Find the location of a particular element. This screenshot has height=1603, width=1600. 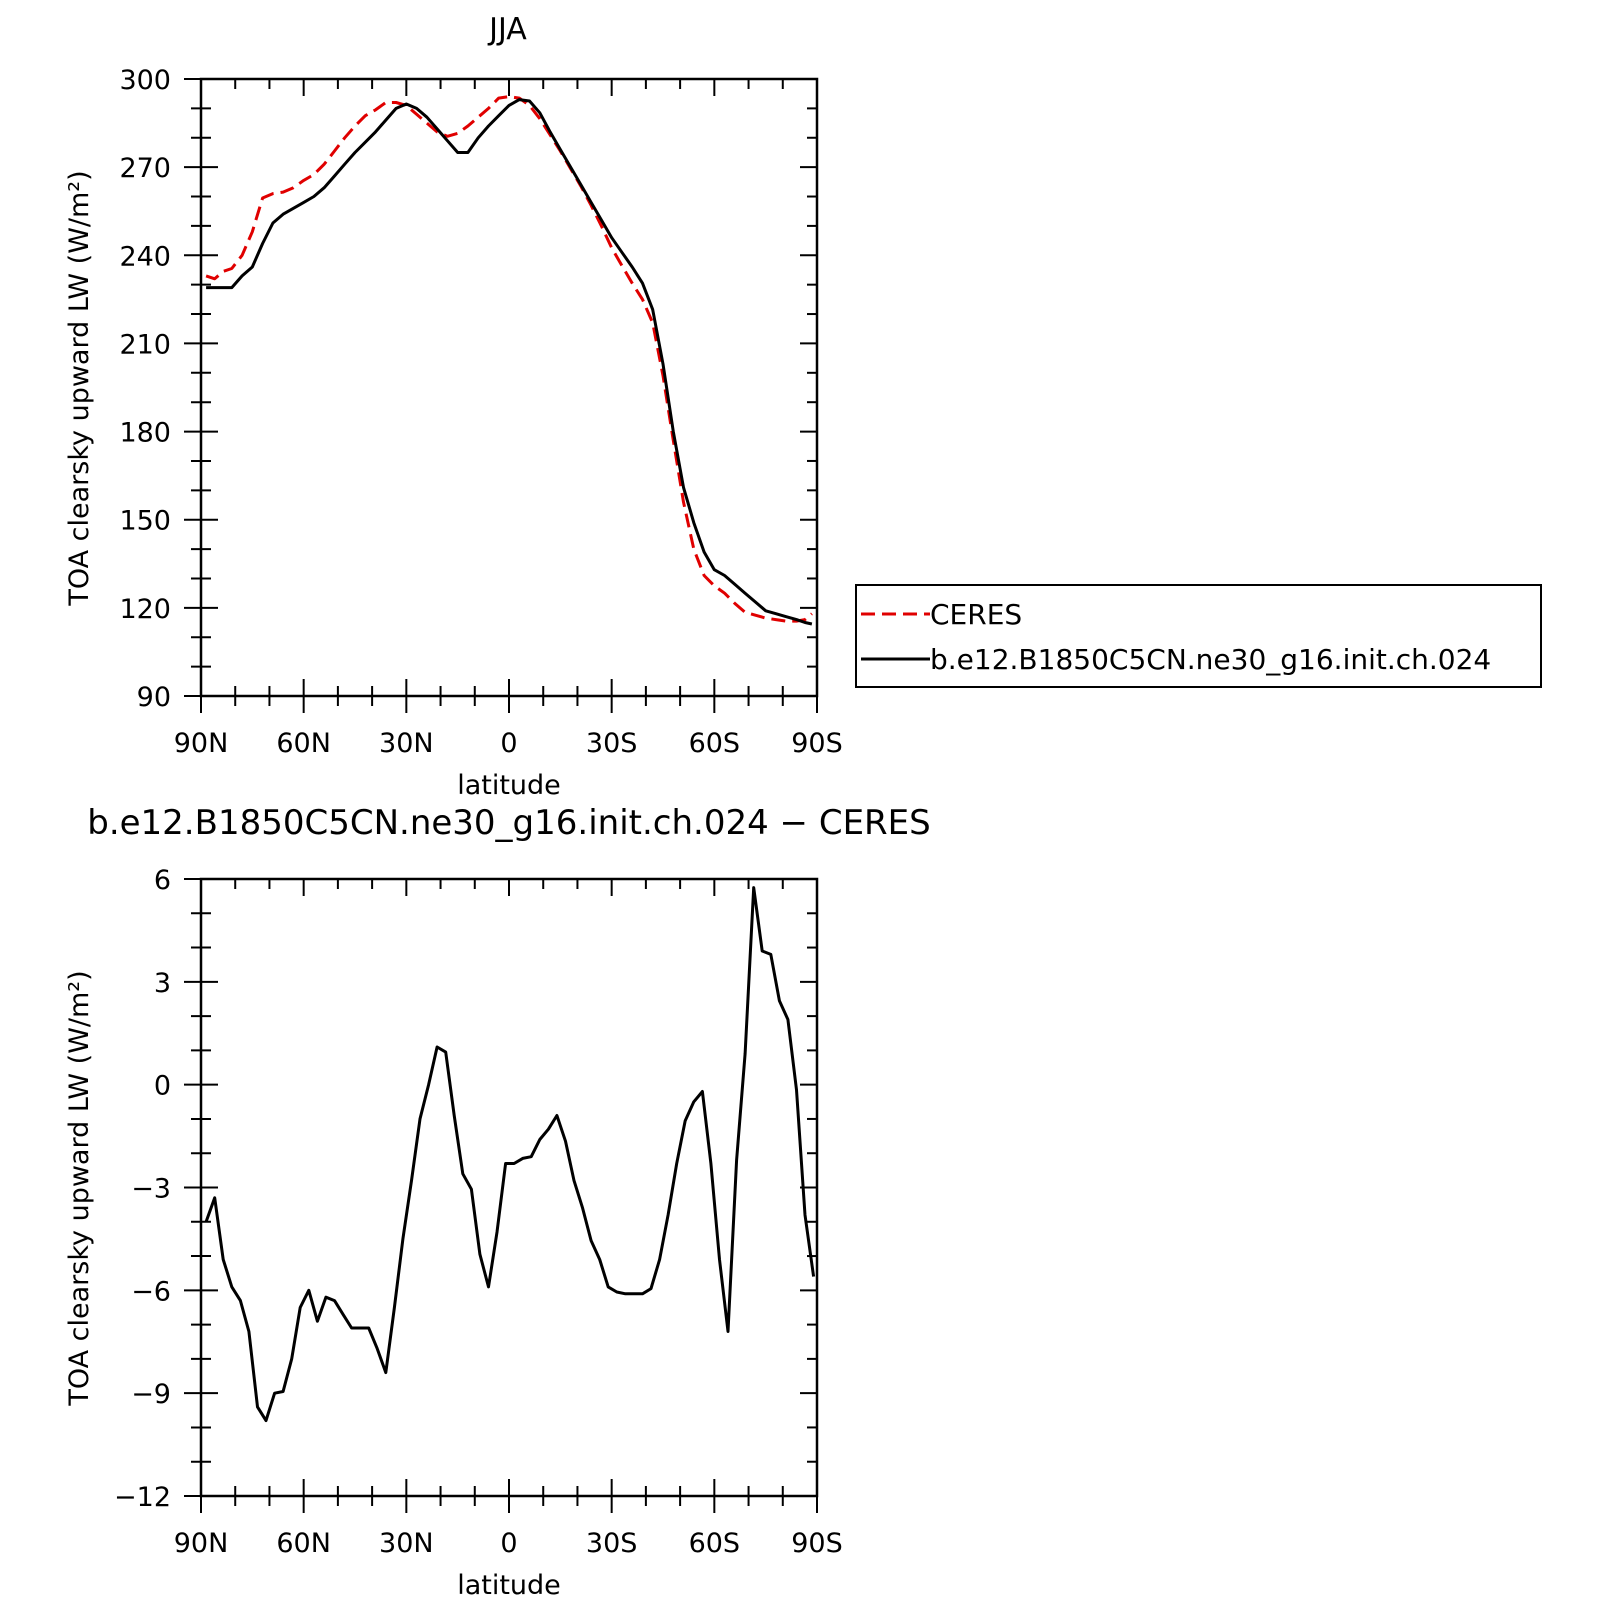

top-y-axis-label: TOA clearsky upward LW (W/m²) is located at coordinates (79, 388).